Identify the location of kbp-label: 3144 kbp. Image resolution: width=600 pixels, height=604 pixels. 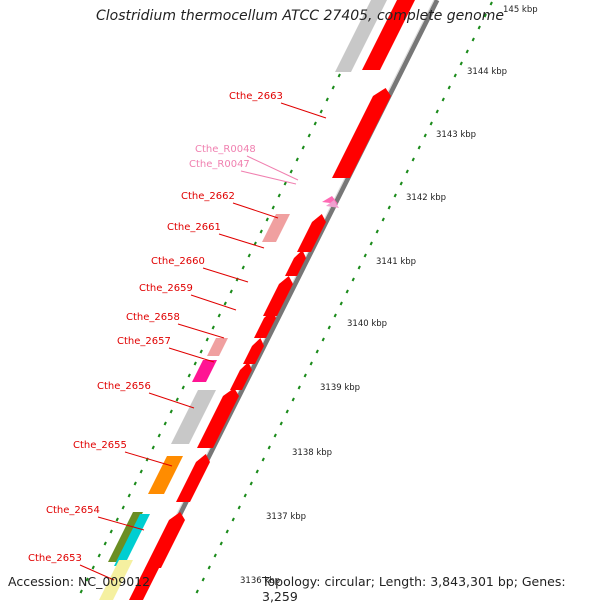
(487, 72).